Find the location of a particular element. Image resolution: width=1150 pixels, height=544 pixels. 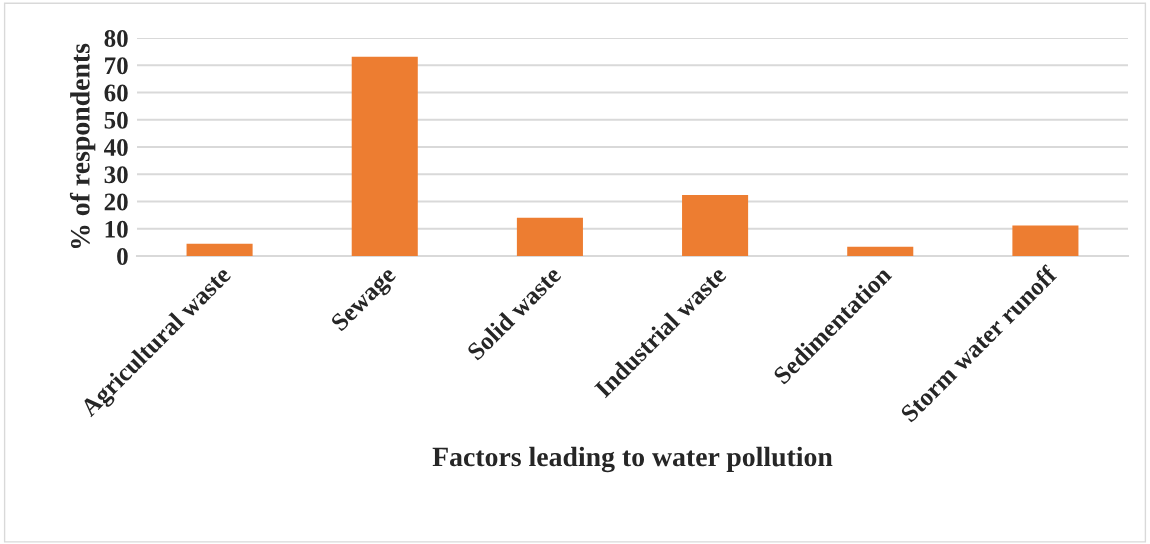

y-axis-title: % of respondents is located at coordinates (82, 146).